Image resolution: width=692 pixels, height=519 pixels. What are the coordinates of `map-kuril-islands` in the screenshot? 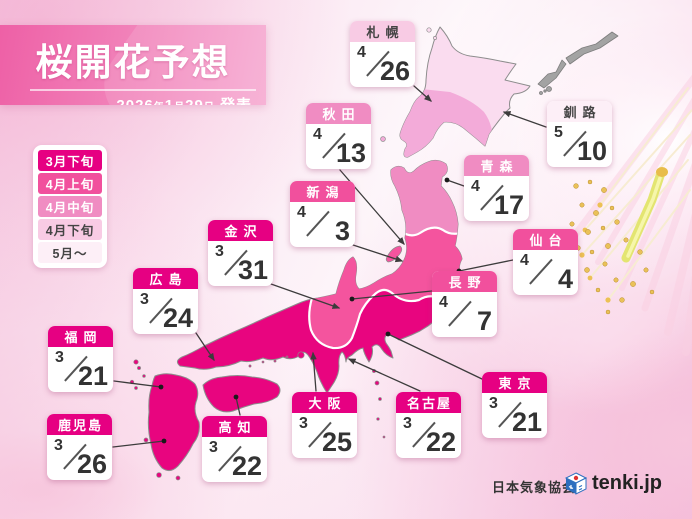 It's located at (578, 63).